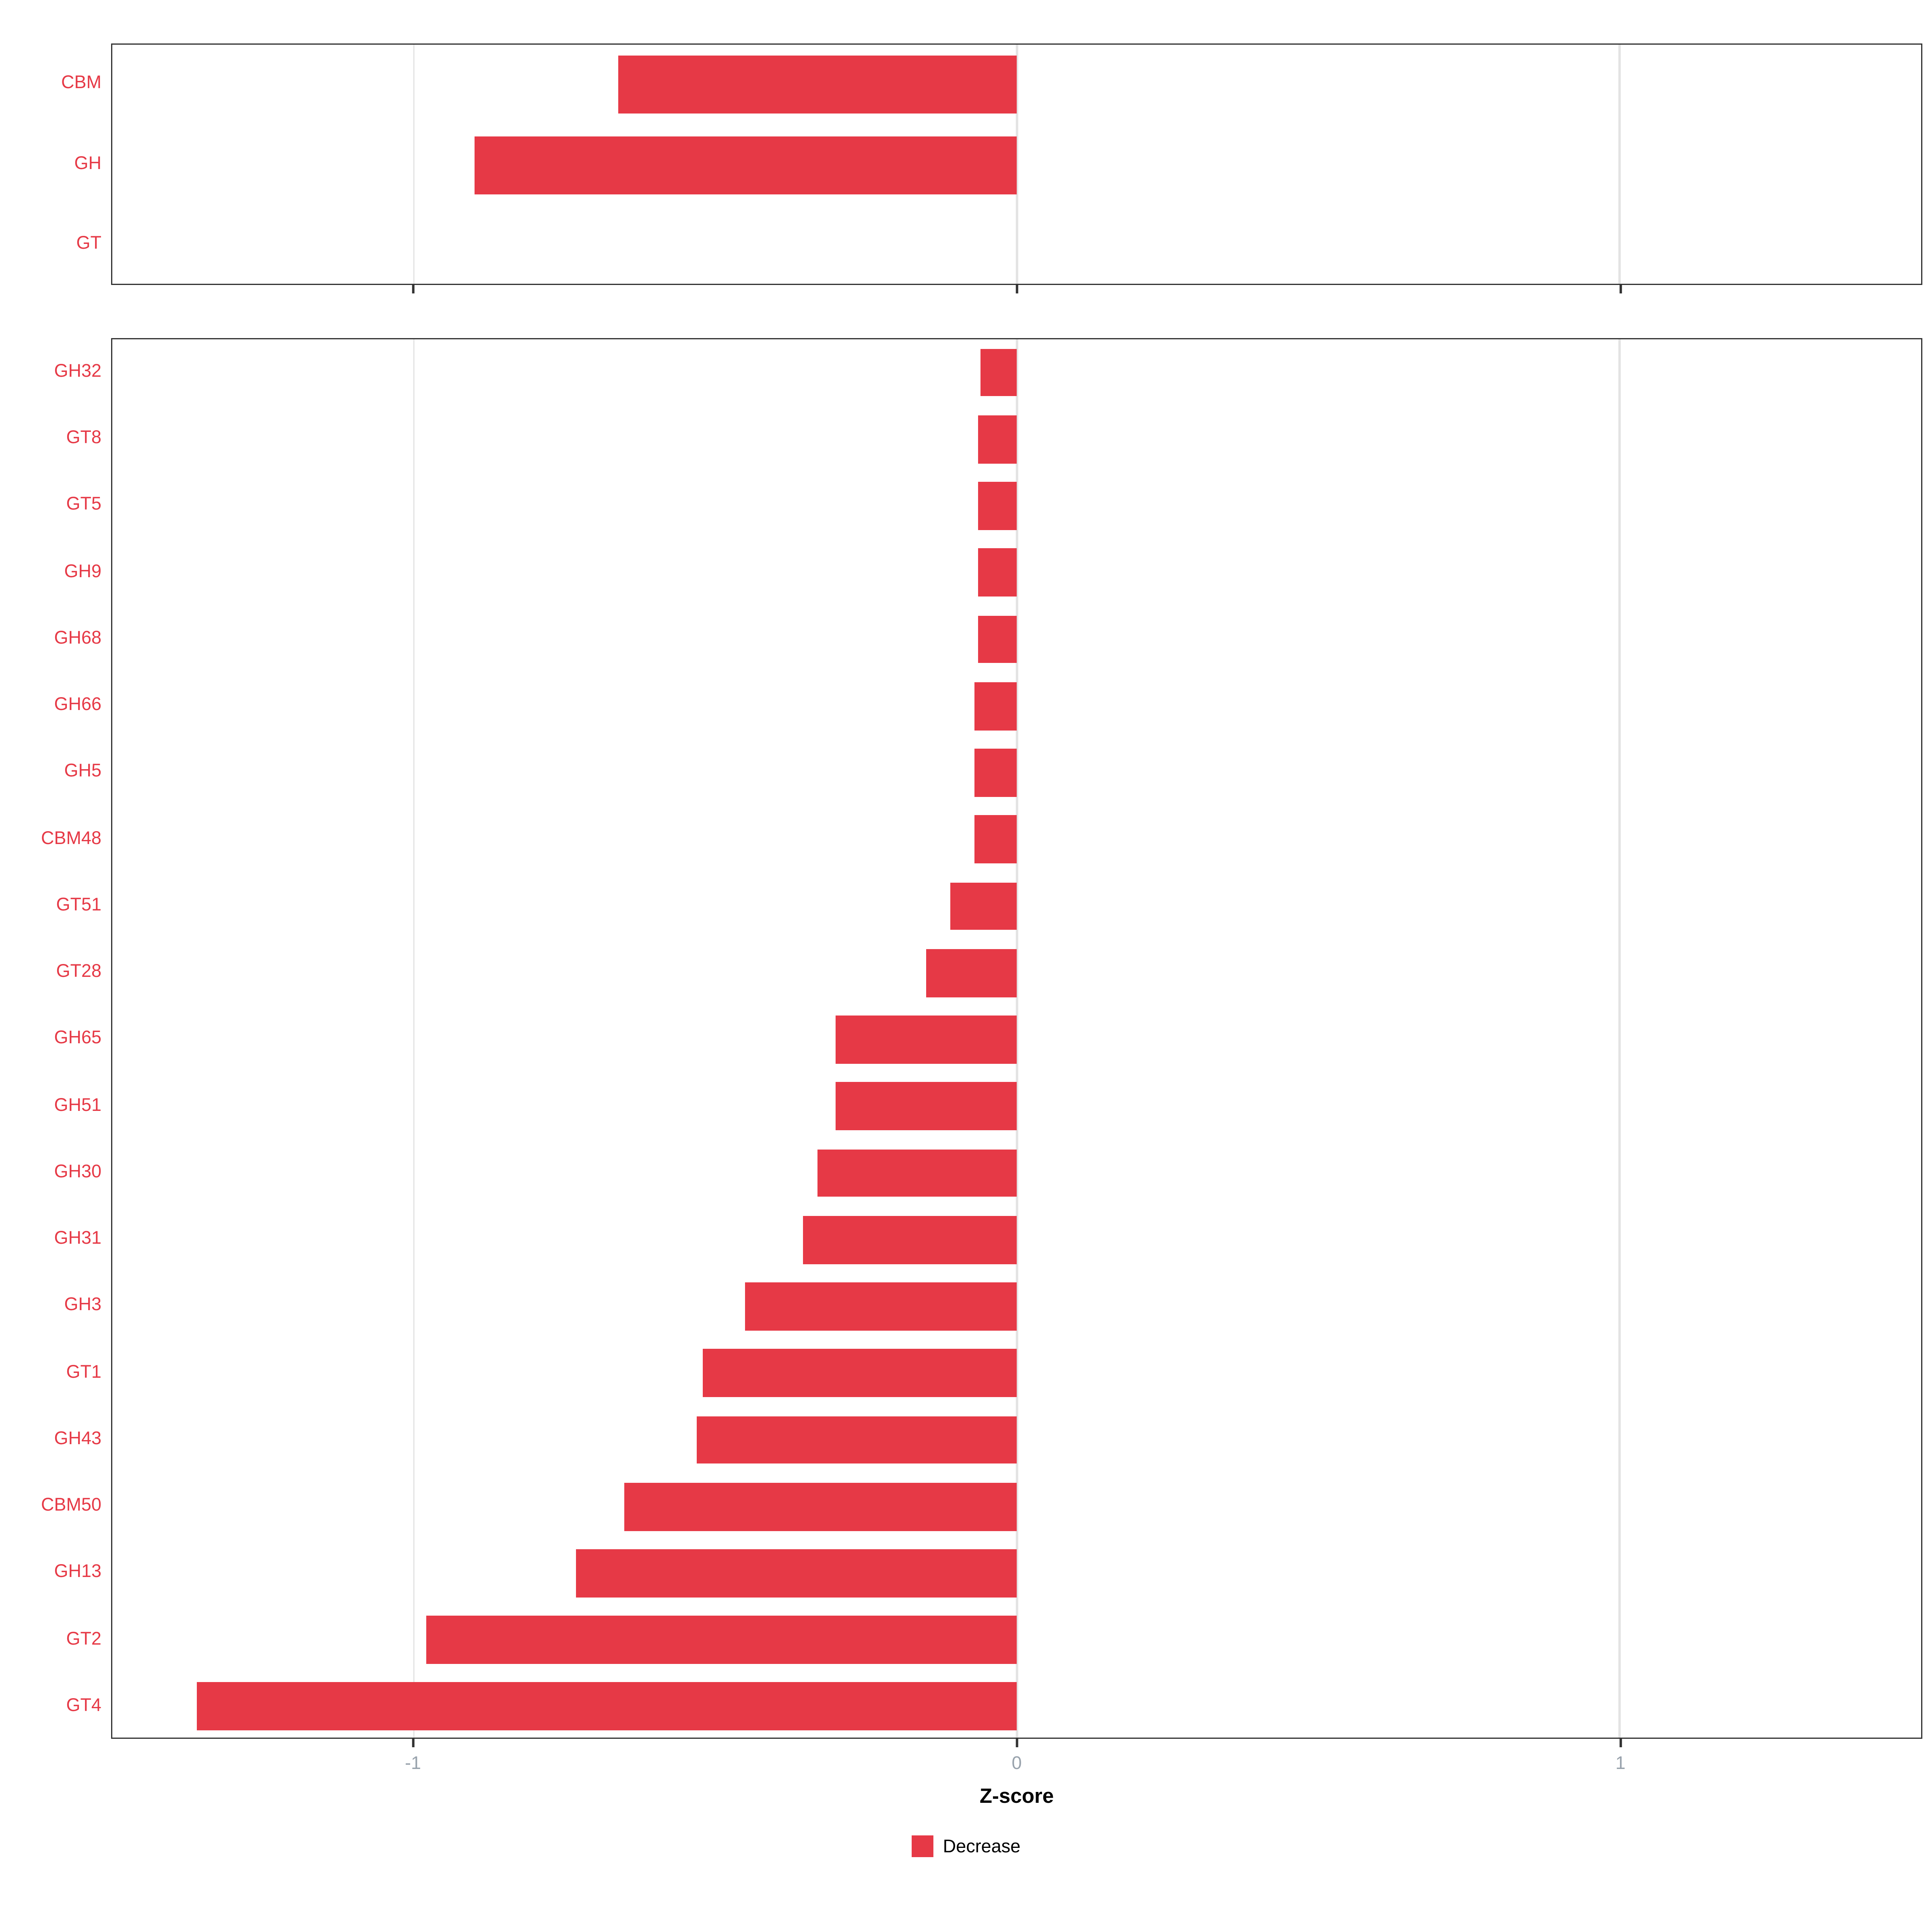 This screenshot has height=1932, width=1932. I want to click on y-axis-label-GH5: GH5, so click(82, 771).